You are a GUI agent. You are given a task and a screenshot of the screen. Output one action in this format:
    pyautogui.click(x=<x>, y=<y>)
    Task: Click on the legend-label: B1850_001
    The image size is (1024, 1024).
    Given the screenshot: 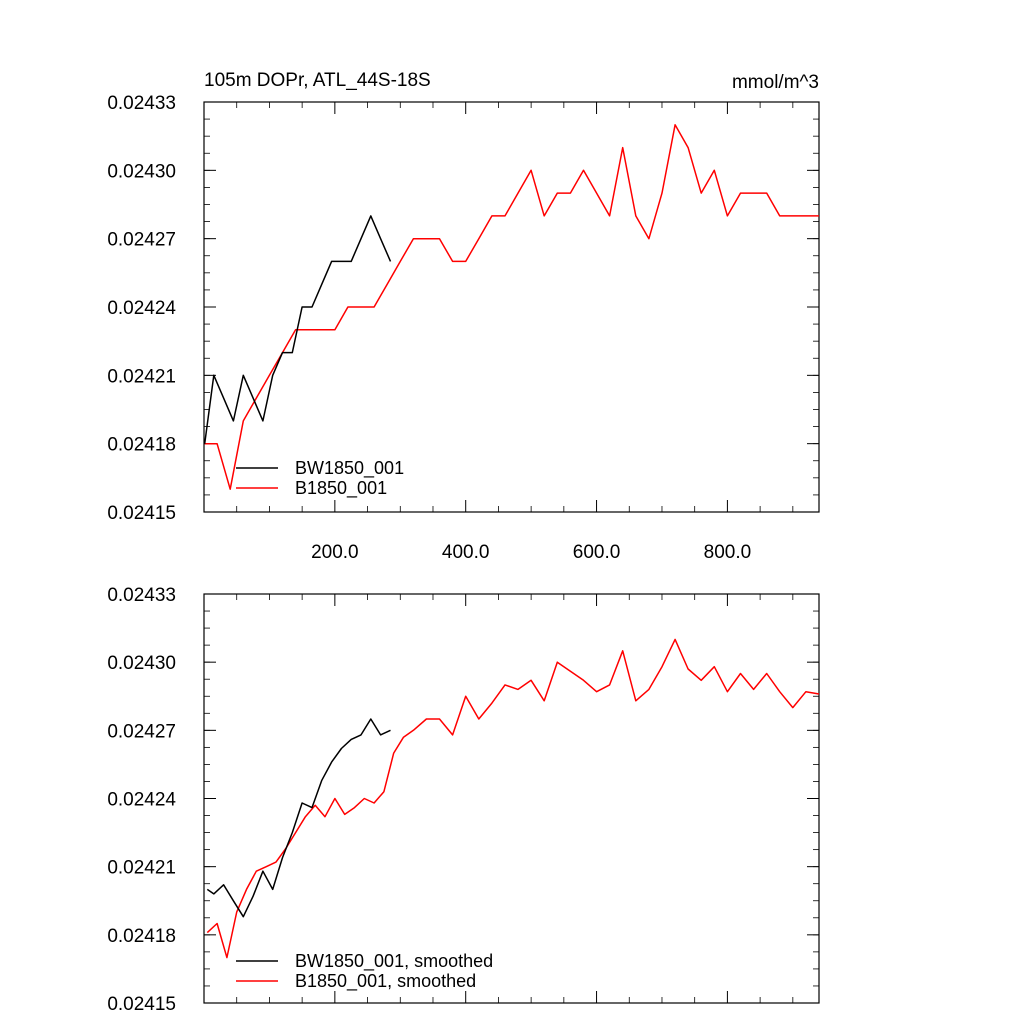 What is the action you would take?
    pyautogui.click(x=341, y=488)
    